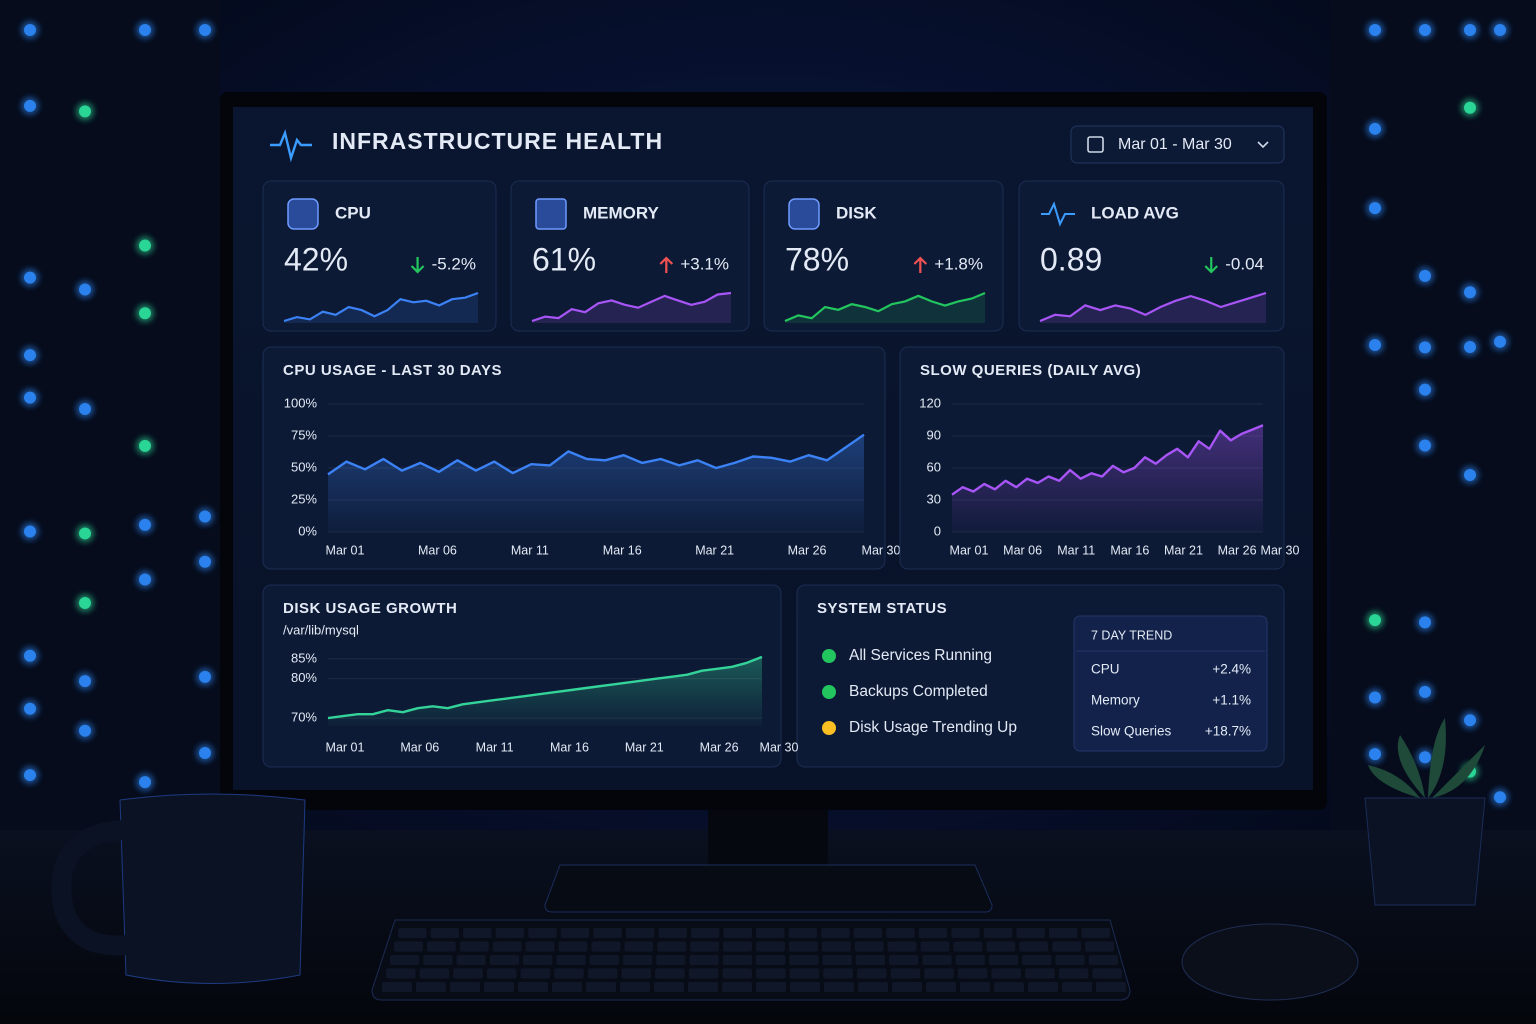  Describe the element at coordinates (1425, 851) in the screenshot. I see `plant-pot` at that location.